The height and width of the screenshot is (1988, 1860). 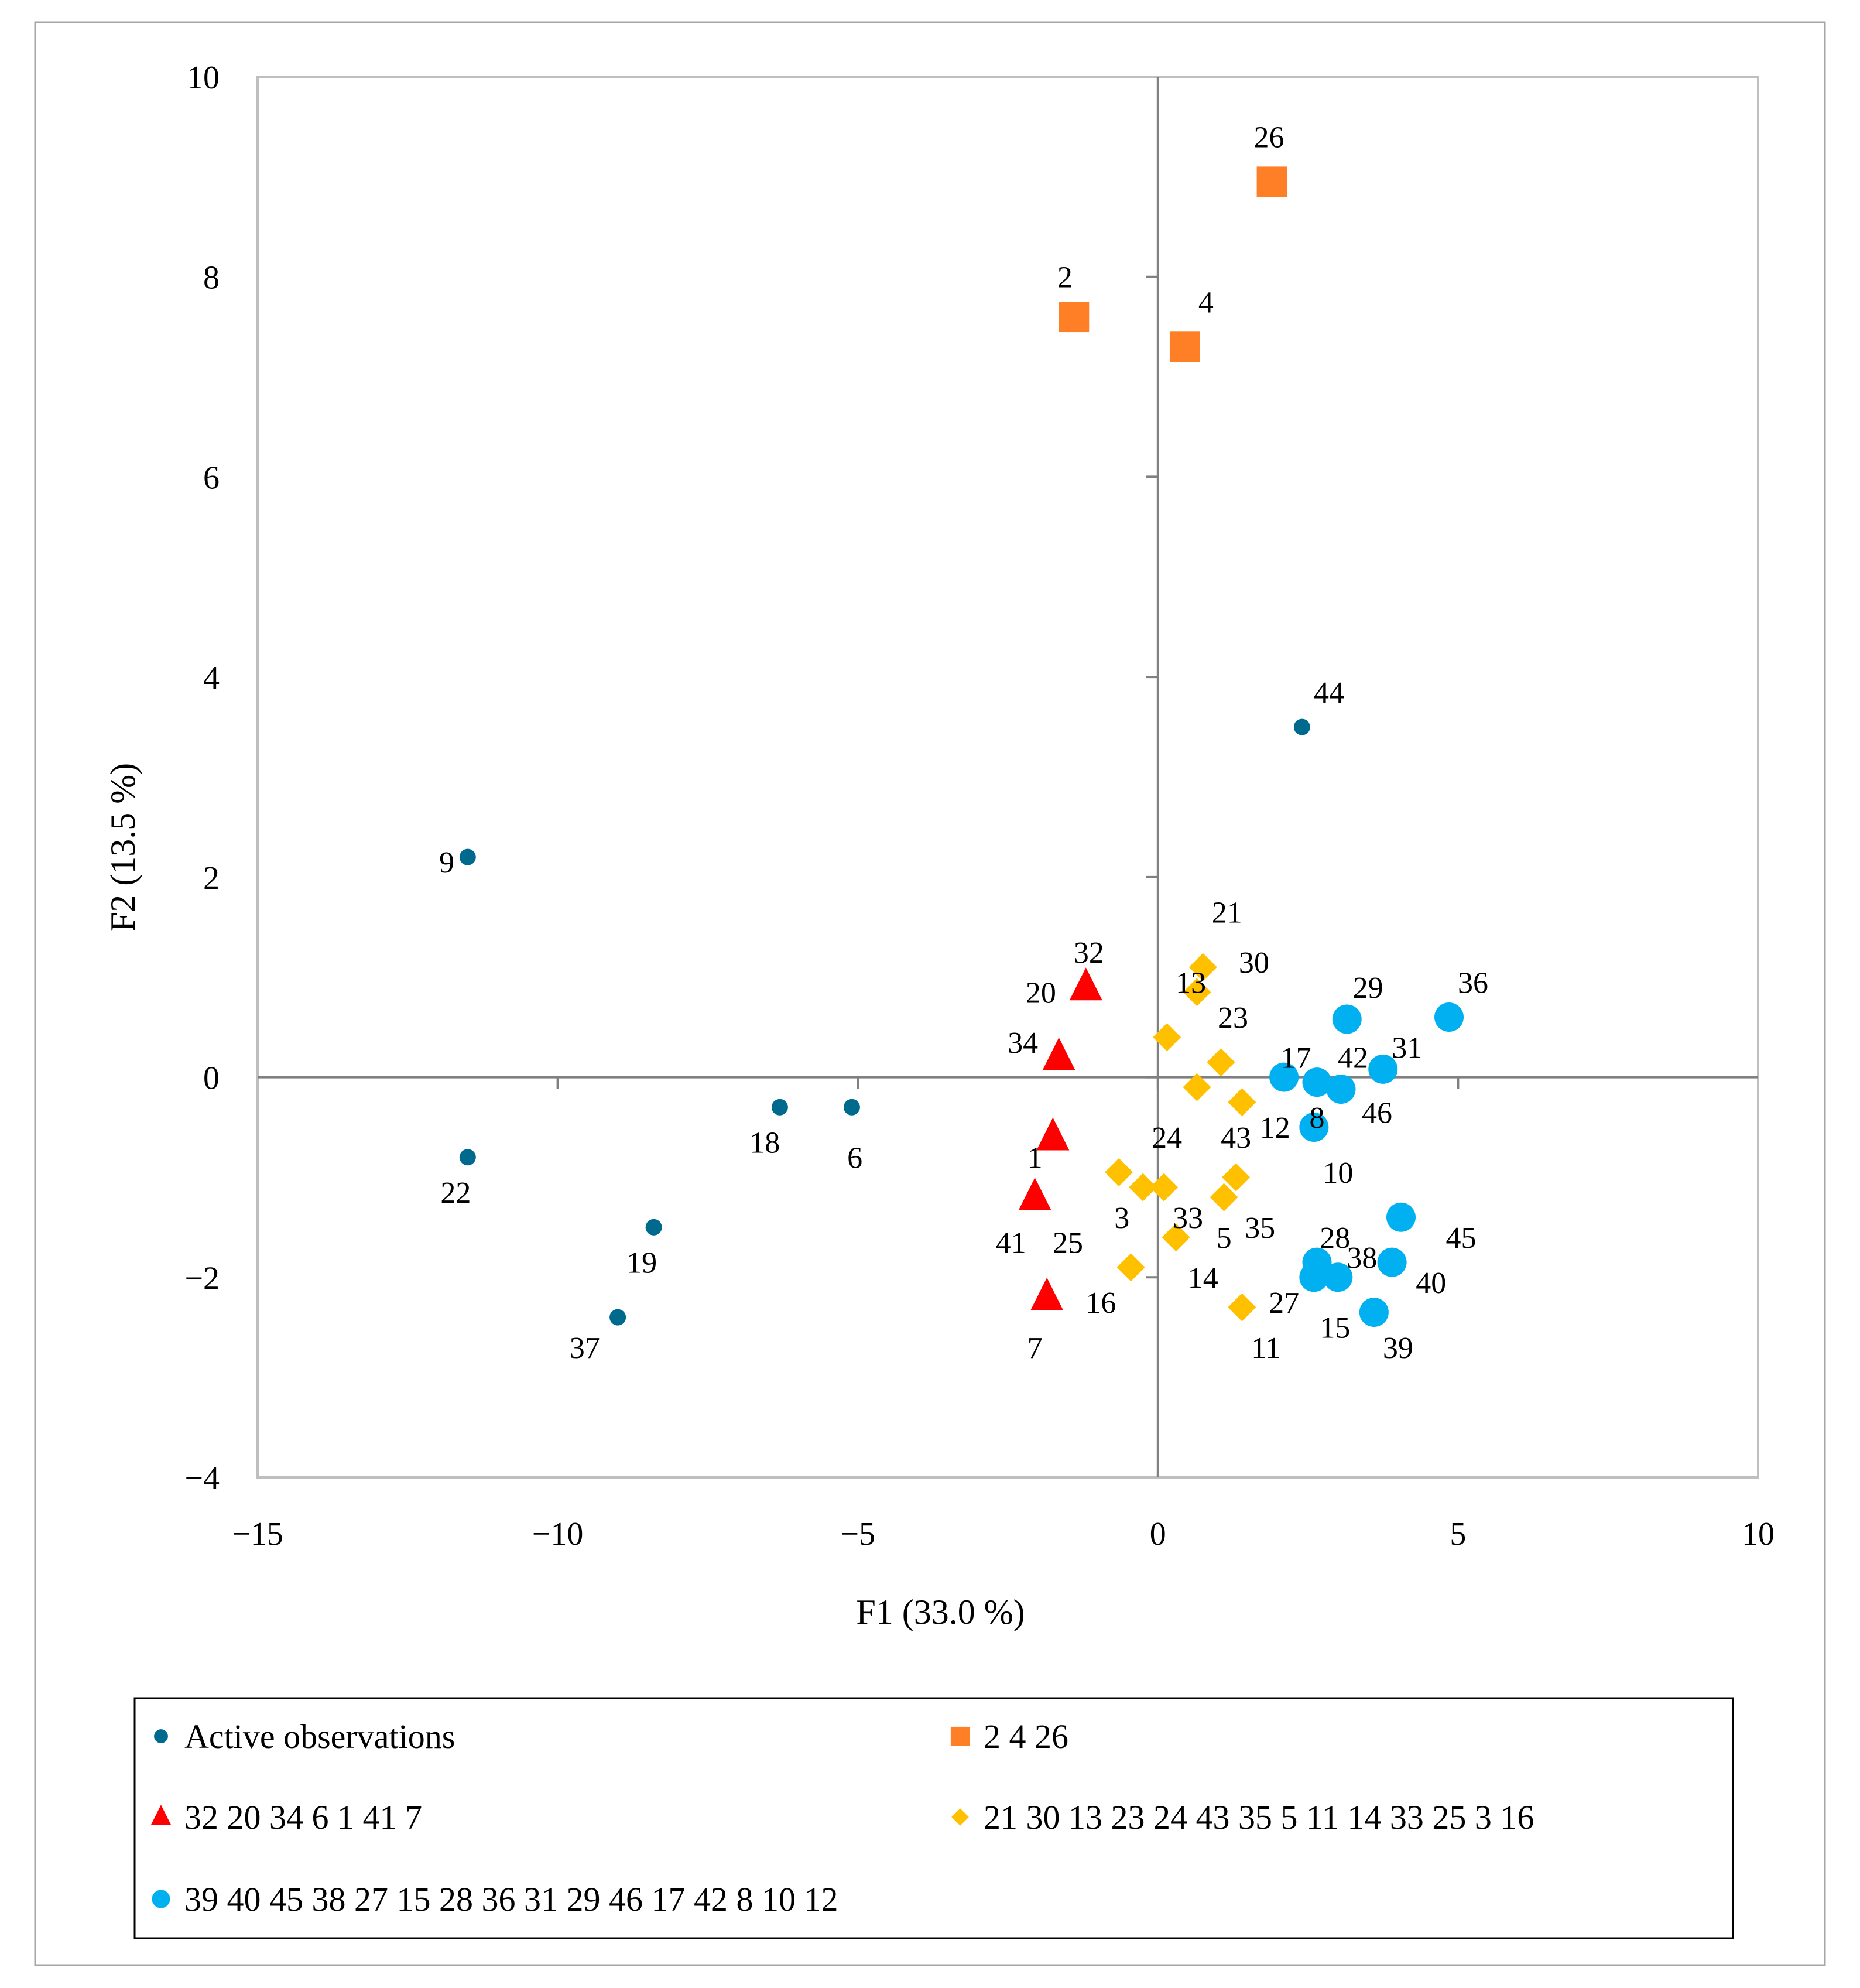 I want to click on point-label: 35, so click(x=1260, y=1228).